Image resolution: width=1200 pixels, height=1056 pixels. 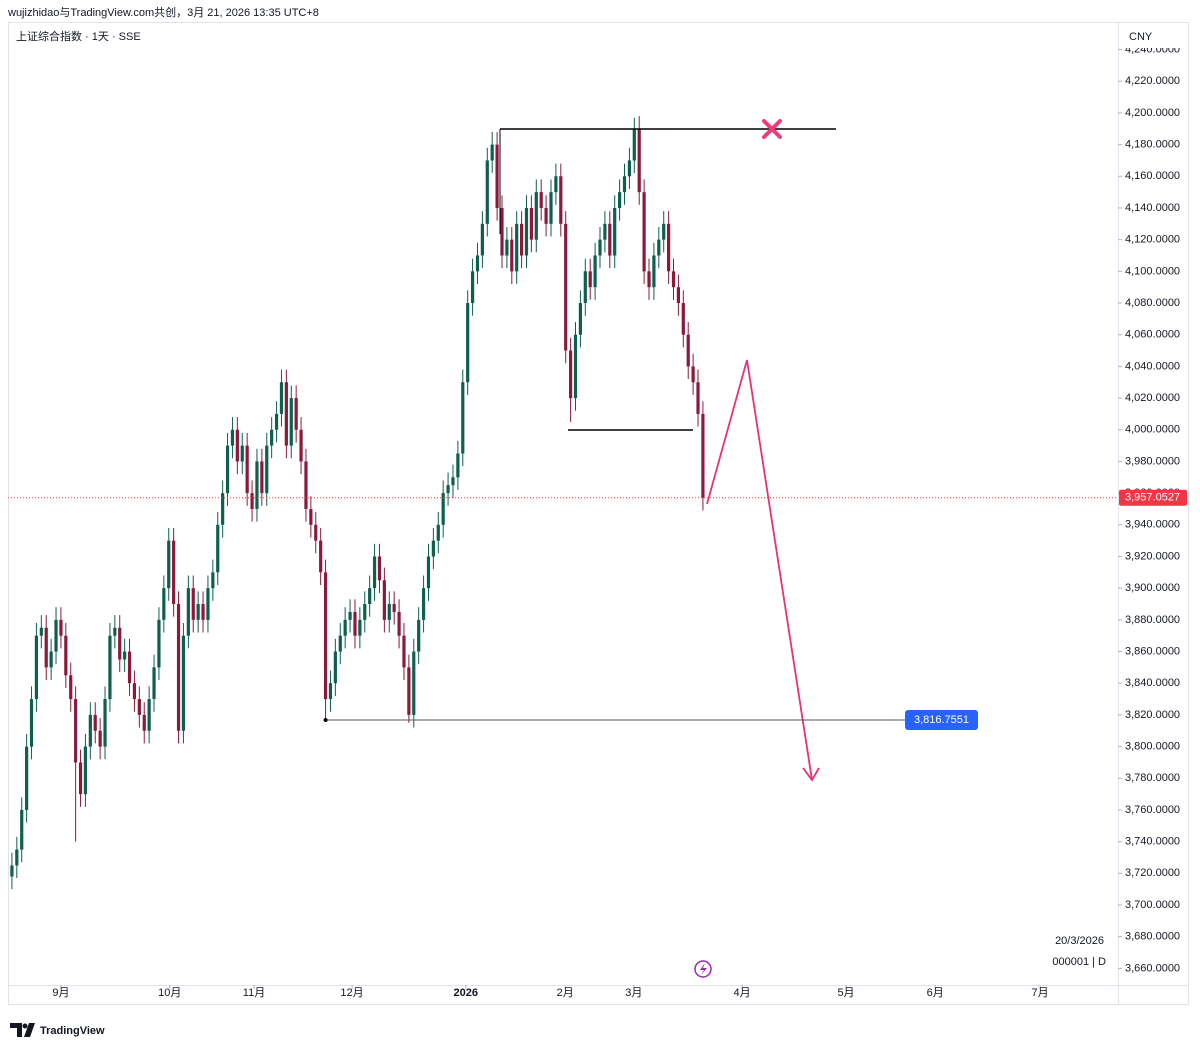 I want to click on y-tick-label: 4,180.0000, so click(x=1152, y=145).